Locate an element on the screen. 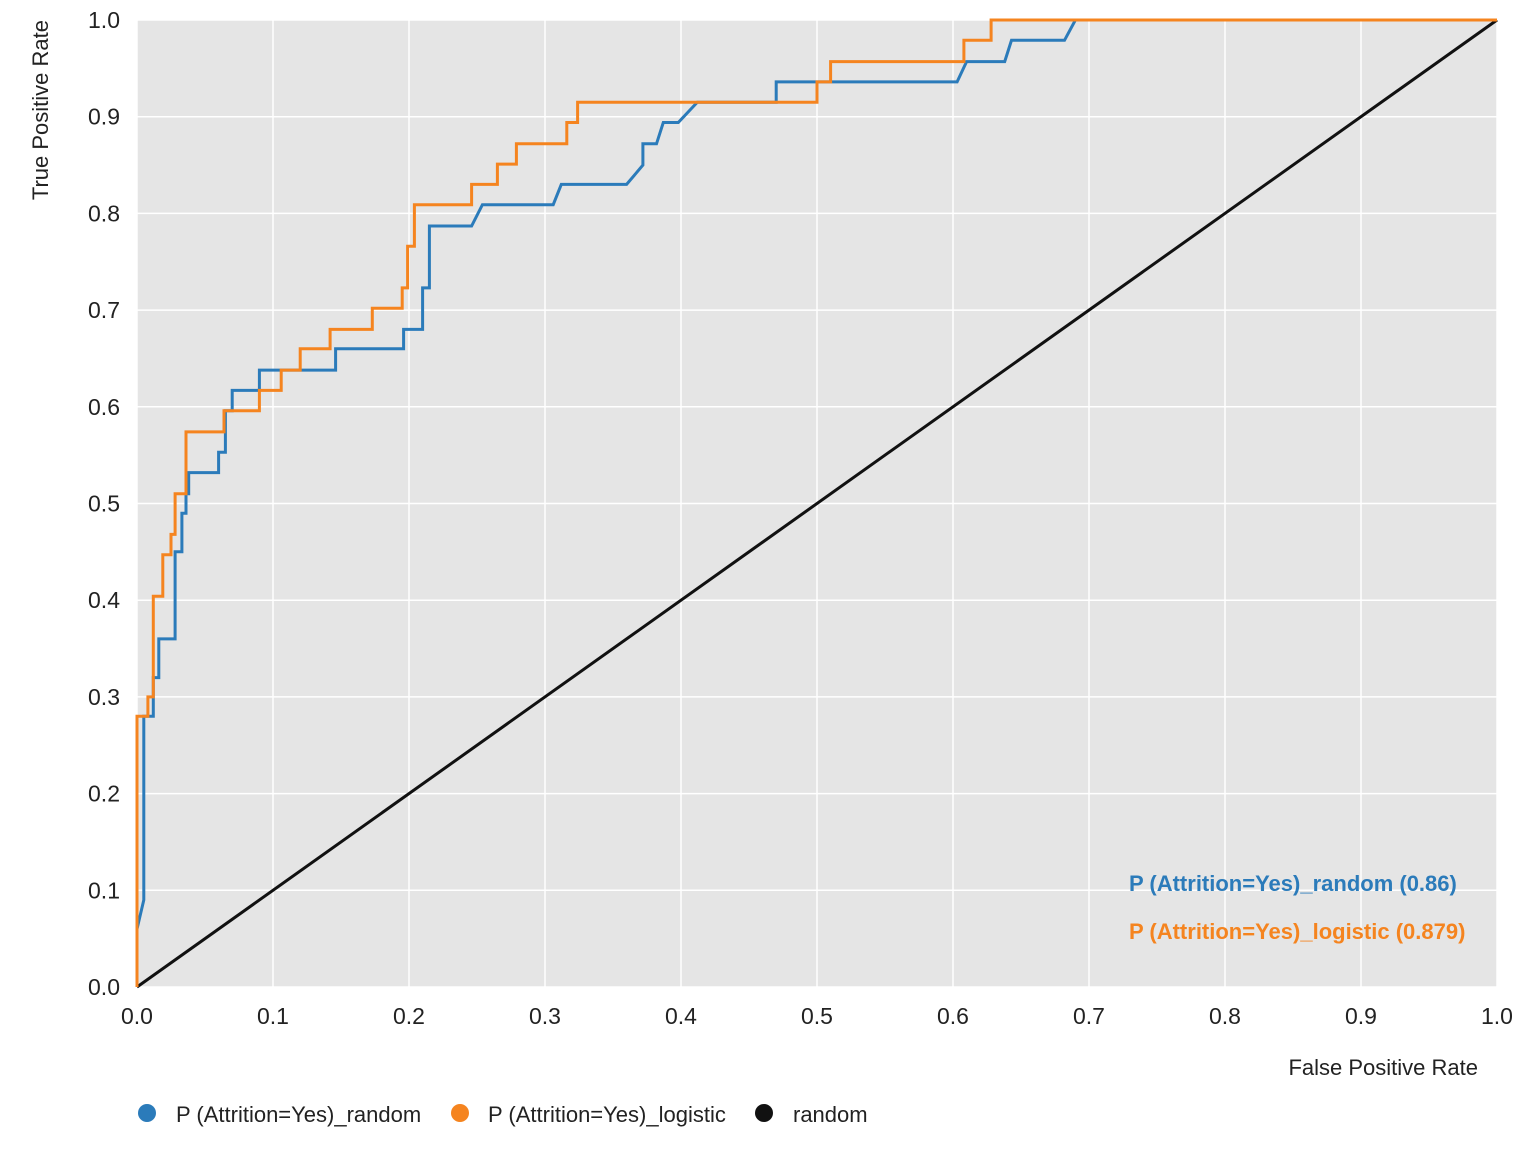 The height and width of the screenshot is (1153, 1536). x-tick-label: 0.2 is located at coordinates (409, 1016).